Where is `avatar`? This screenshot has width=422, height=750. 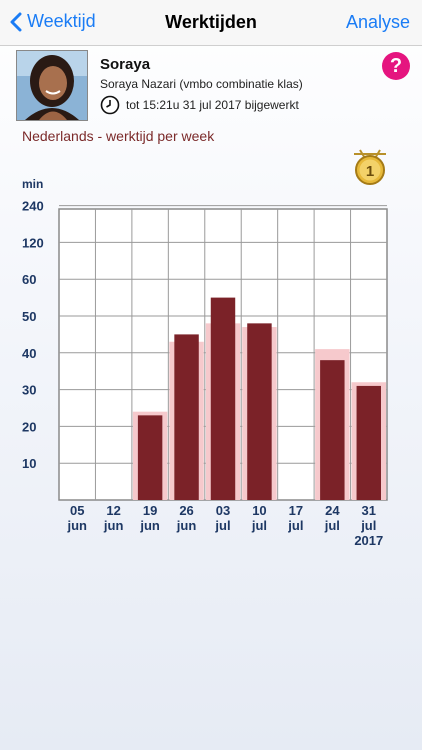
avatar is located at coordinates (52, 85).